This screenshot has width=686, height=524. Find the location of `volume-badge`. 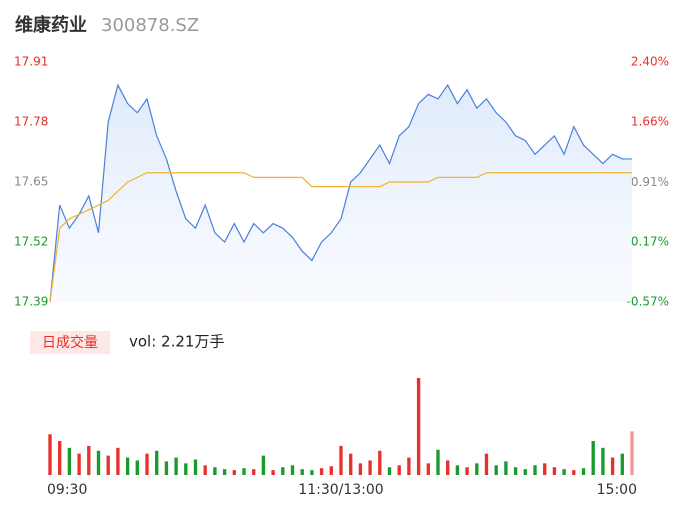

volume-badge is located at coordinates (70, 342).